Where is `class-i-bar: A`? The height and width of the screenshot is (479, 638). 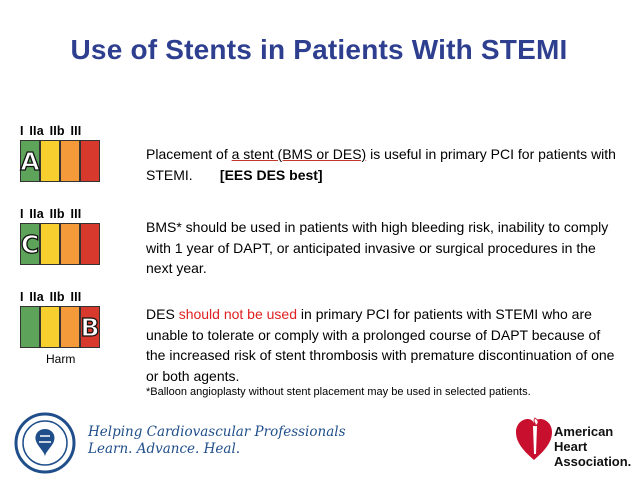 class-i-bar: A is located at coordinates (30, 161).